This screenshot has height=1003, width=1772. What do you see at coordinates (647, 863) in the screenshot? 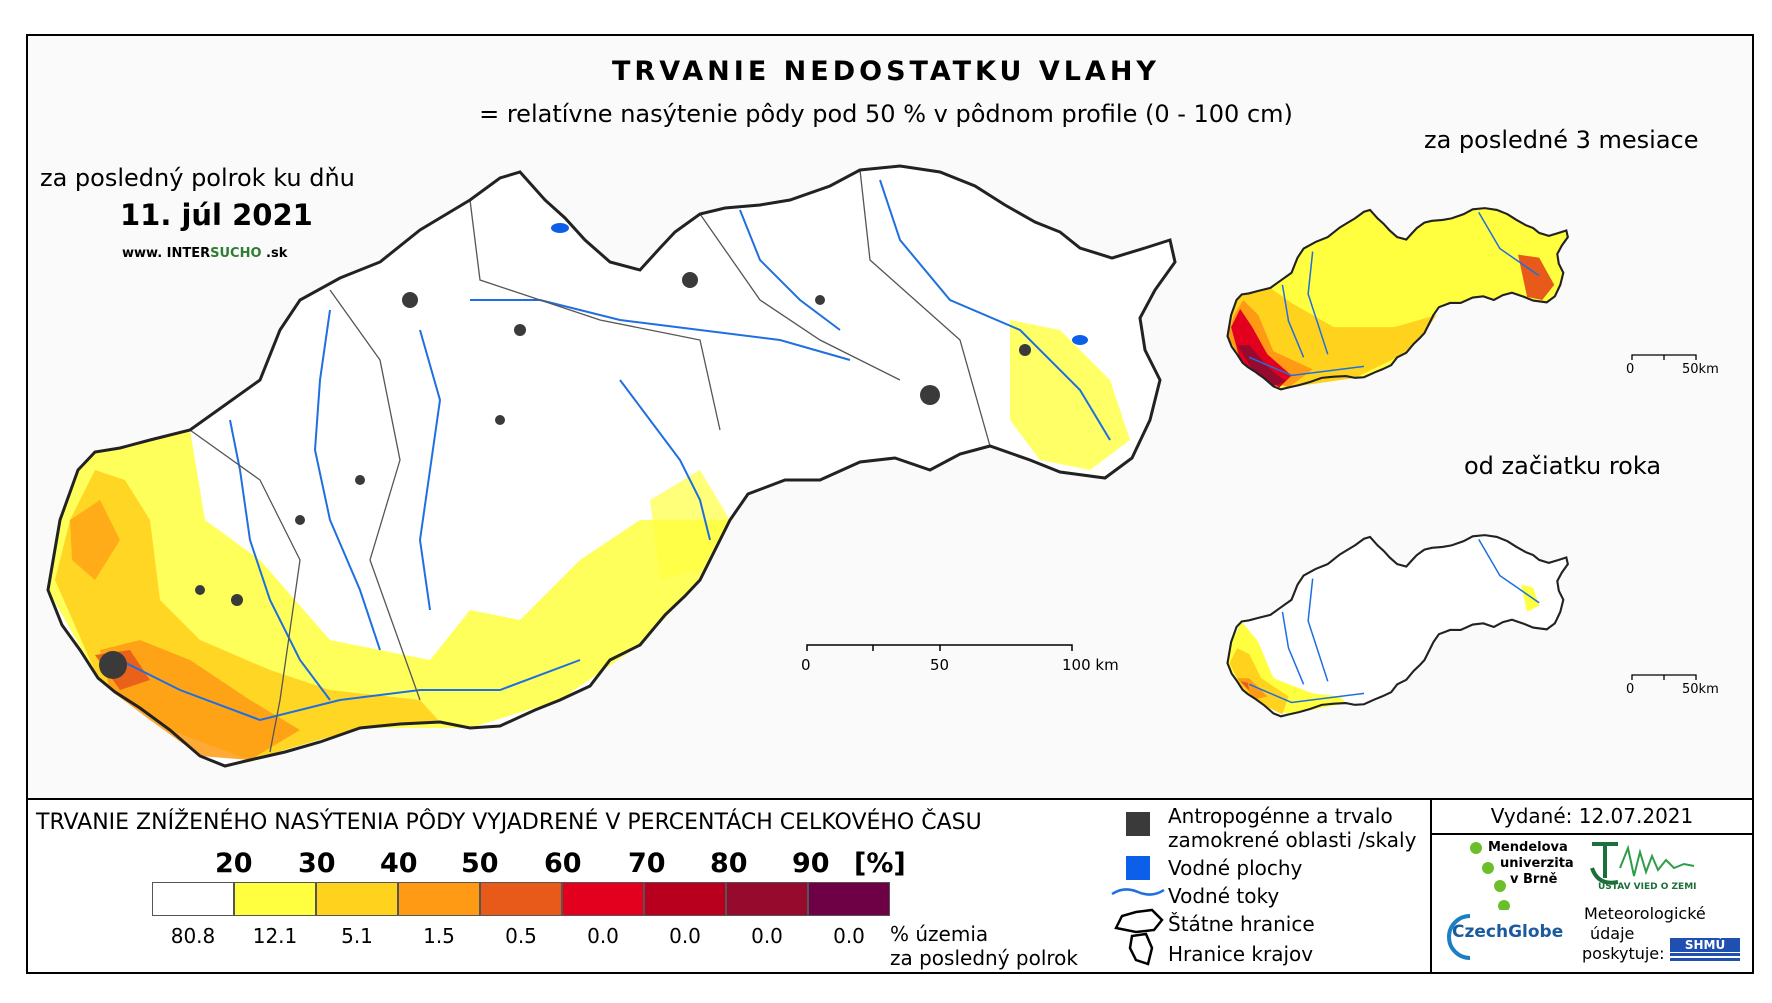
I see `threshold-70: 70` at bounding box center [647, 863].